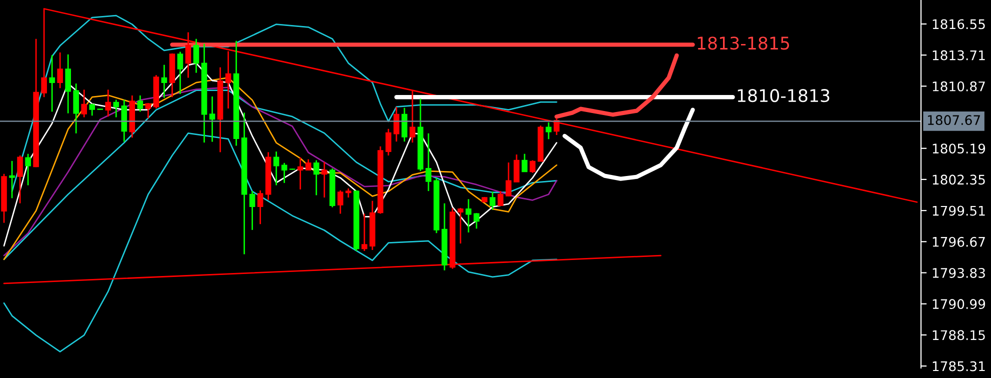 Image resolution: width=991 pixels, height=378 pixels. What do you see at coordinates (958, 335) in the screenshot?
I see `y-tick-label: 1788.15` at bounding box center [958, 335].